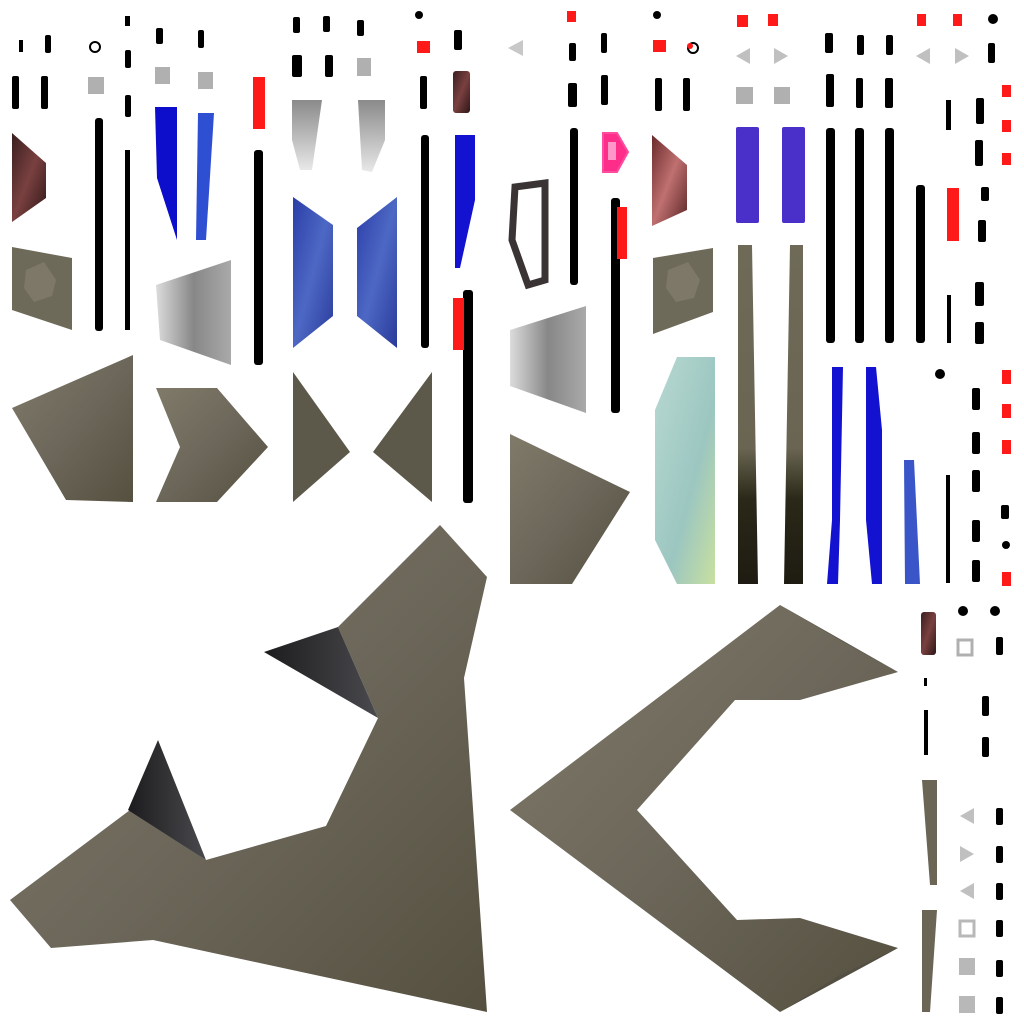 Image resolution: width=1024 pixels, height=1024 pixels. Describe the element at coordinates (967, 910) in the screenshot. I see `gray-arrows-bottom-right` at that location.